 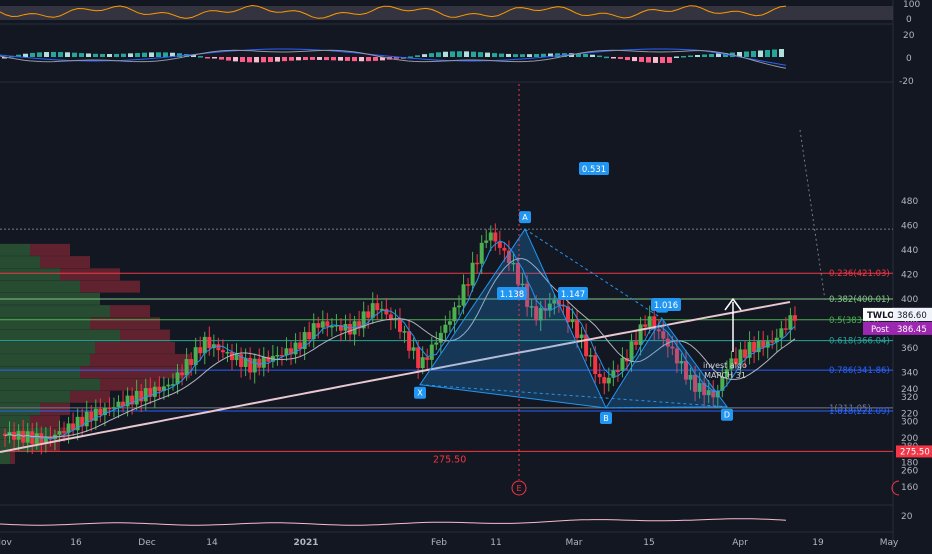 I want to click on macd-tick-label: 20, so click(x=909, y=36).